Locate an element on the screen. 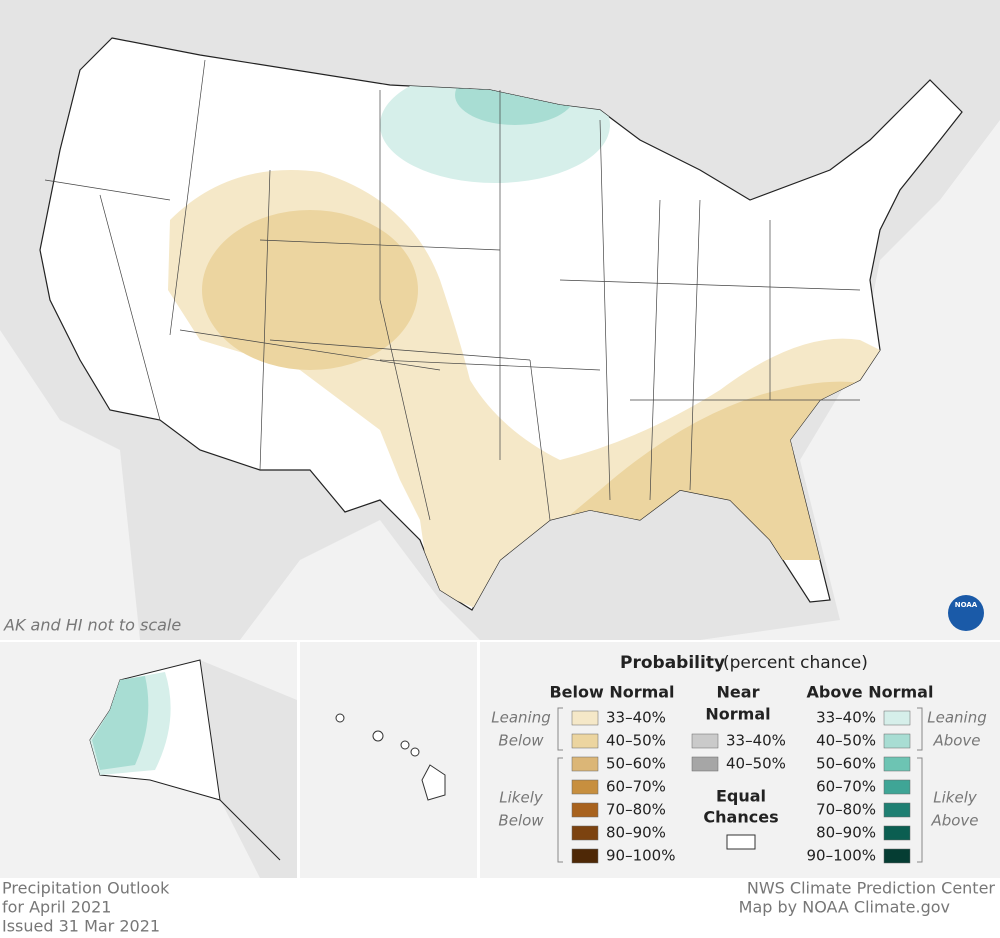  above-label: 40–50% is located at coordinates (846, 741).